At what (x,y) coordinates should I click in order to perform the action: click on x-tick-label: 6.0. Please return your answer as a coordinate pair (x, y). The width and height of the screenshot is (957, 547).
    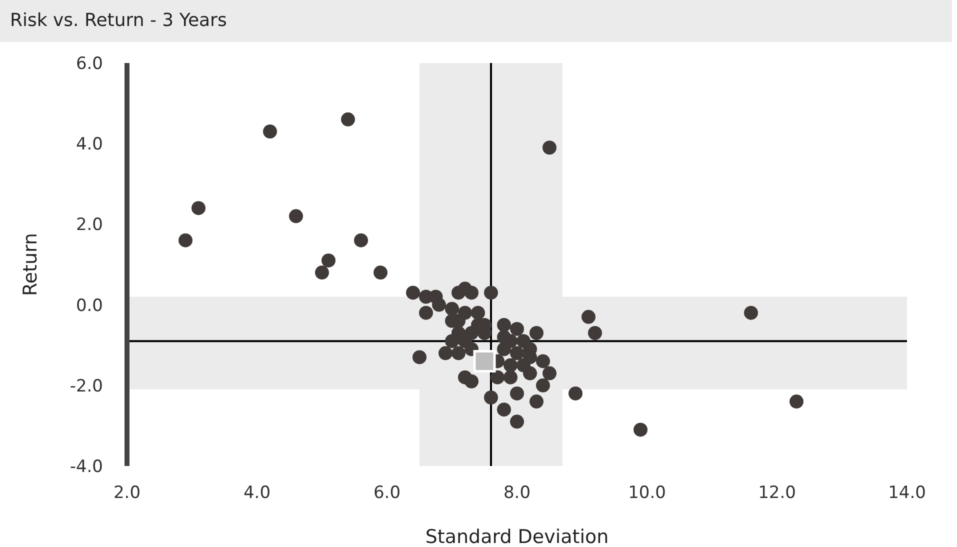
    Looking at the image, I should click on (387, 493).